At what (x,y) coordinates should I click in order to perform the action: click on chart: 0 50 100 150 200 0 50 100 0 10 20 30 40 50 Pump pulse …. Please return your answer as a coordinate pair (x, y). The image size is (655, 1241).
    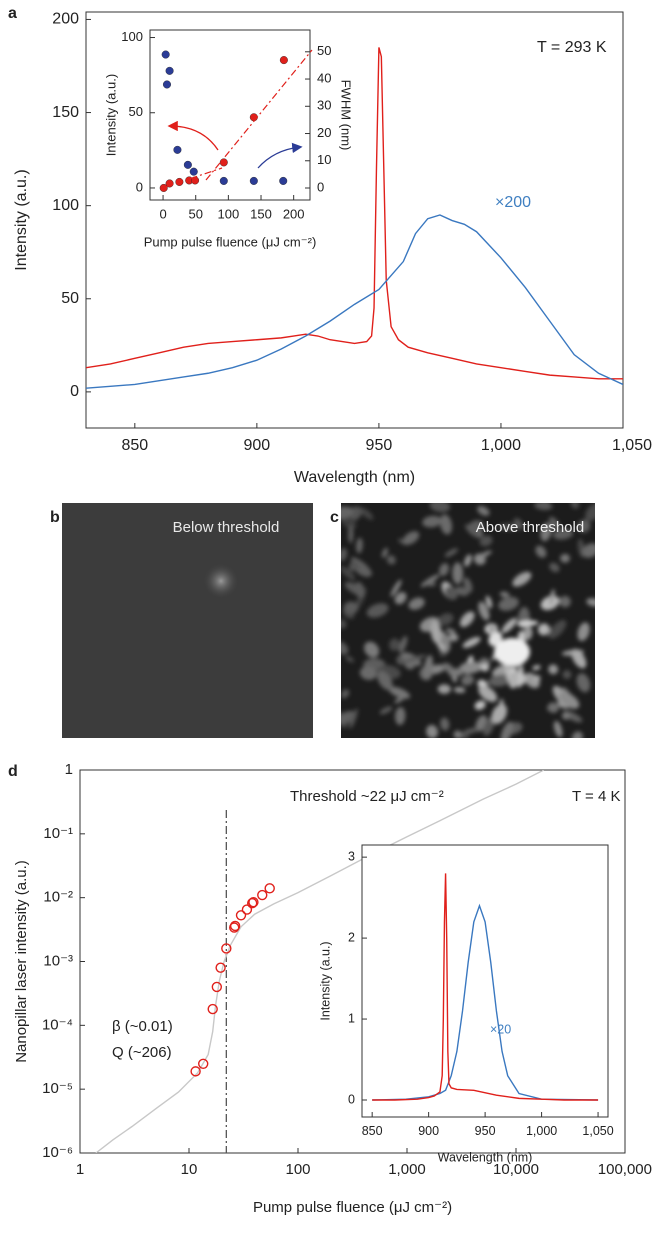
    Looking at the image, I should click on (228, 139).